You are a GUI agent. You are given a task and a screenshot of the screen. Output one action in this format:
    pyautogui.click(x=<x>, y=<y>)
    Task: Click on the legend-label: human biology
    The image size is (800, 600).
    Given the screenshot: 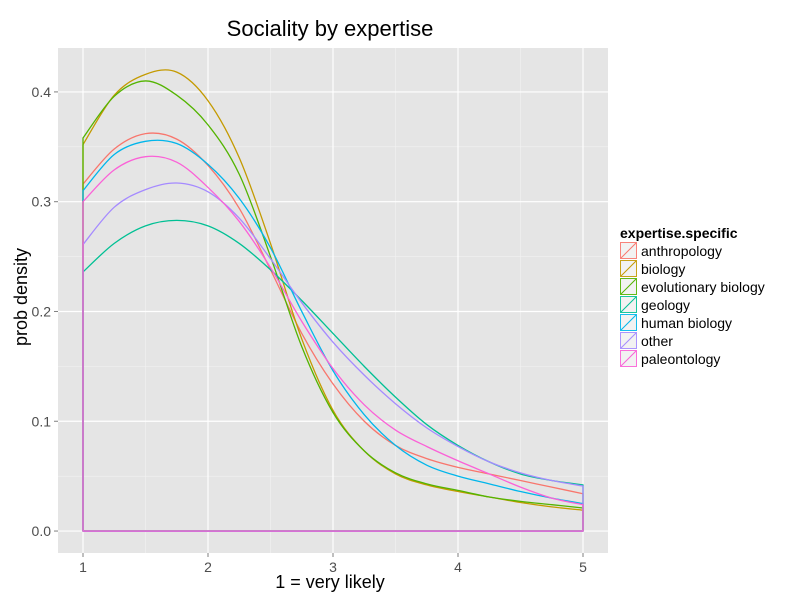 What is the action you would take?
    pyautogui.click(x=686, y=323)
    